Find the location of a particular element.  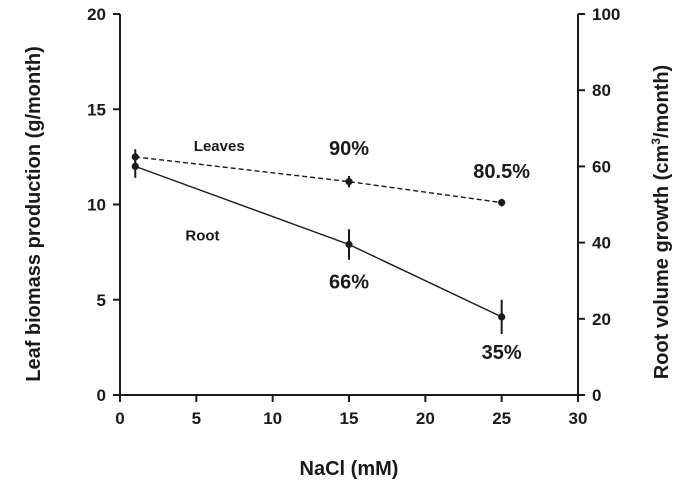

x-tick-label: 30 is located at coordinates (578, 418).